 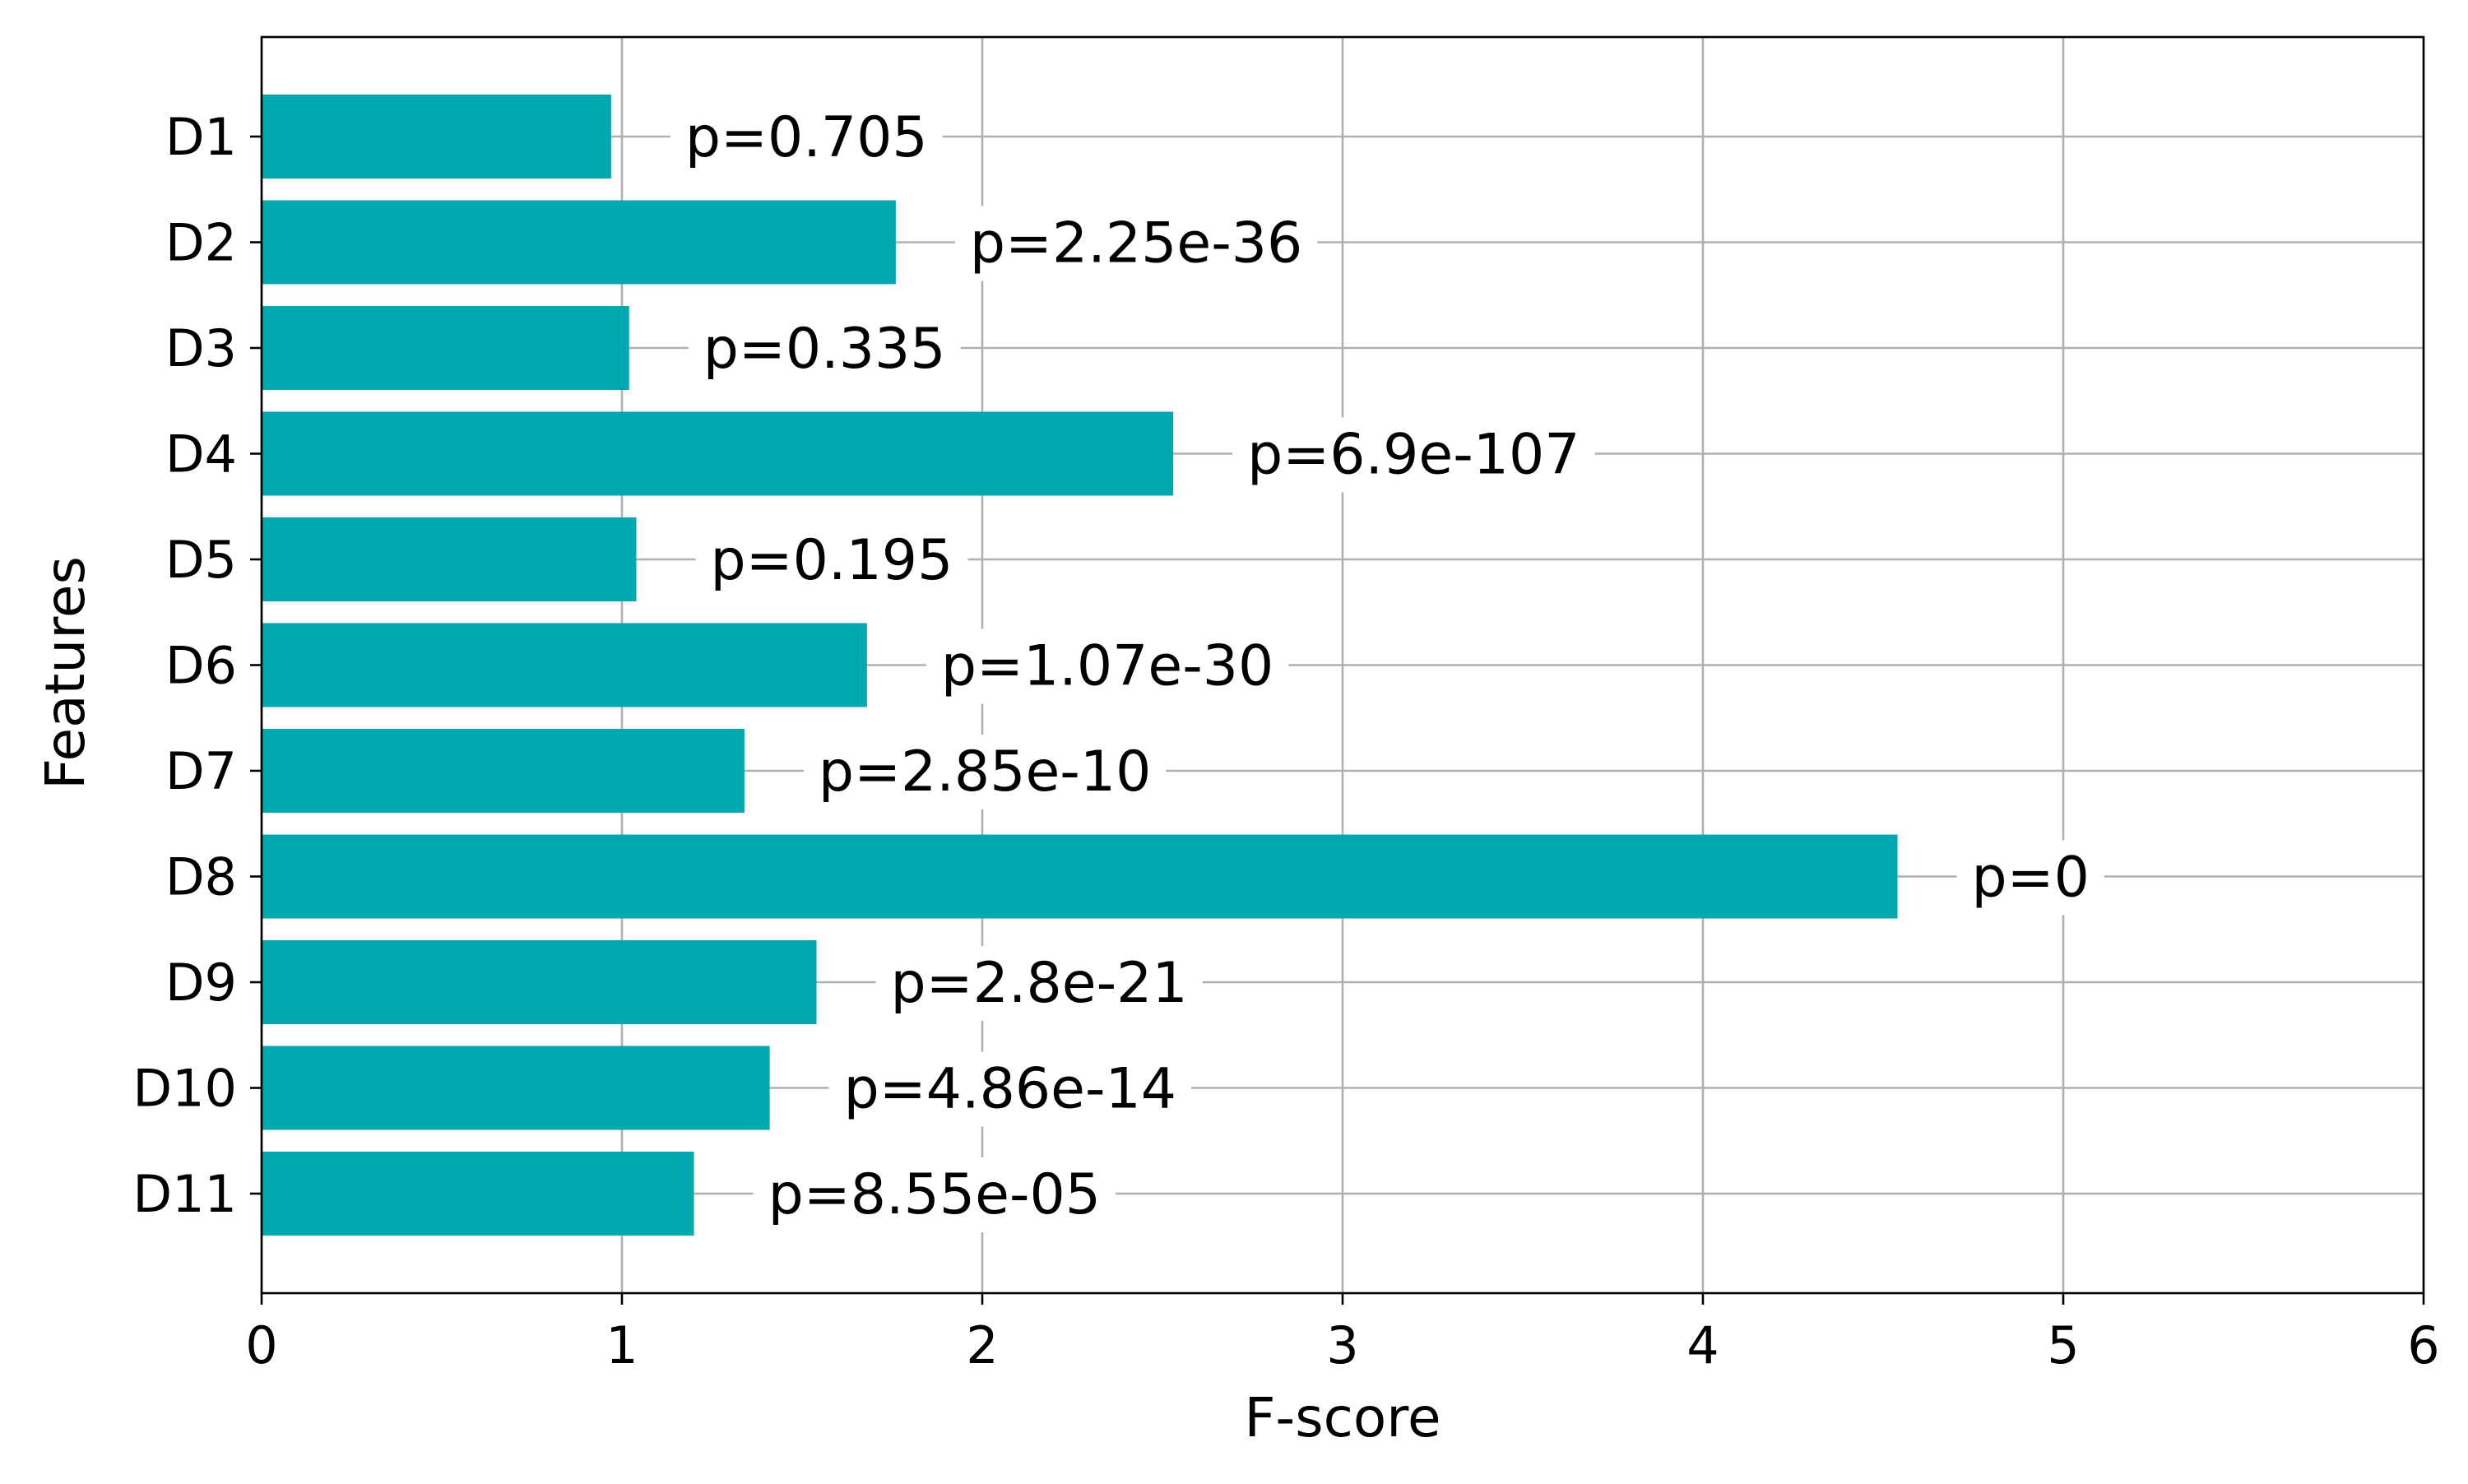 What do you see at coordinates (564, 665) in the screenshot?
I see `bar-d6` at bounding box center [564, 665].